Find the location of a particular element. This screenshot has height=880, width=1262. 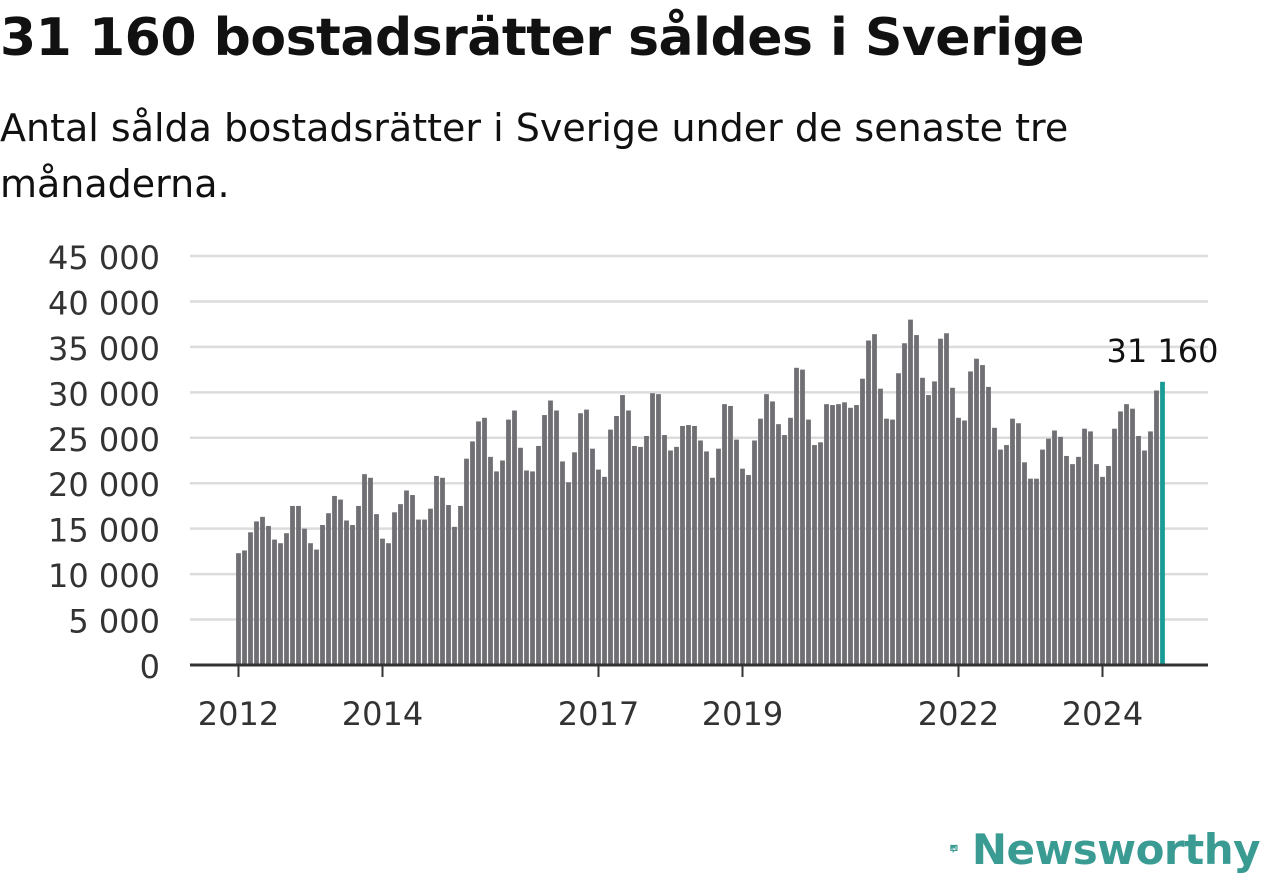

y-tick-label: 0 is located at coordinates (150, 667).